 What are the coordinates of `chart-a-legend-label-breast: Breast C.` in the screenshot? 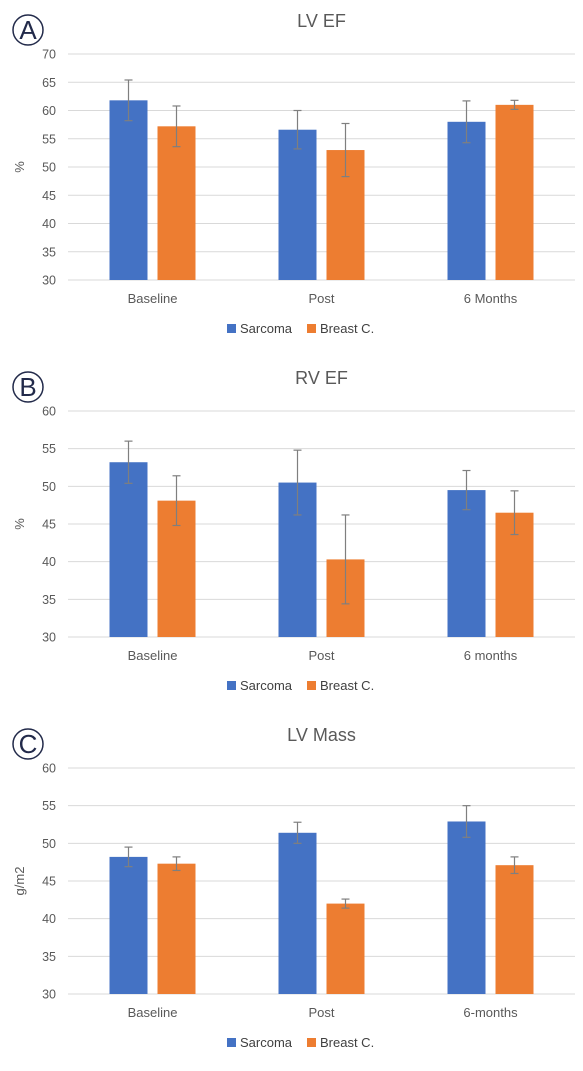 It's located at (347, 328).